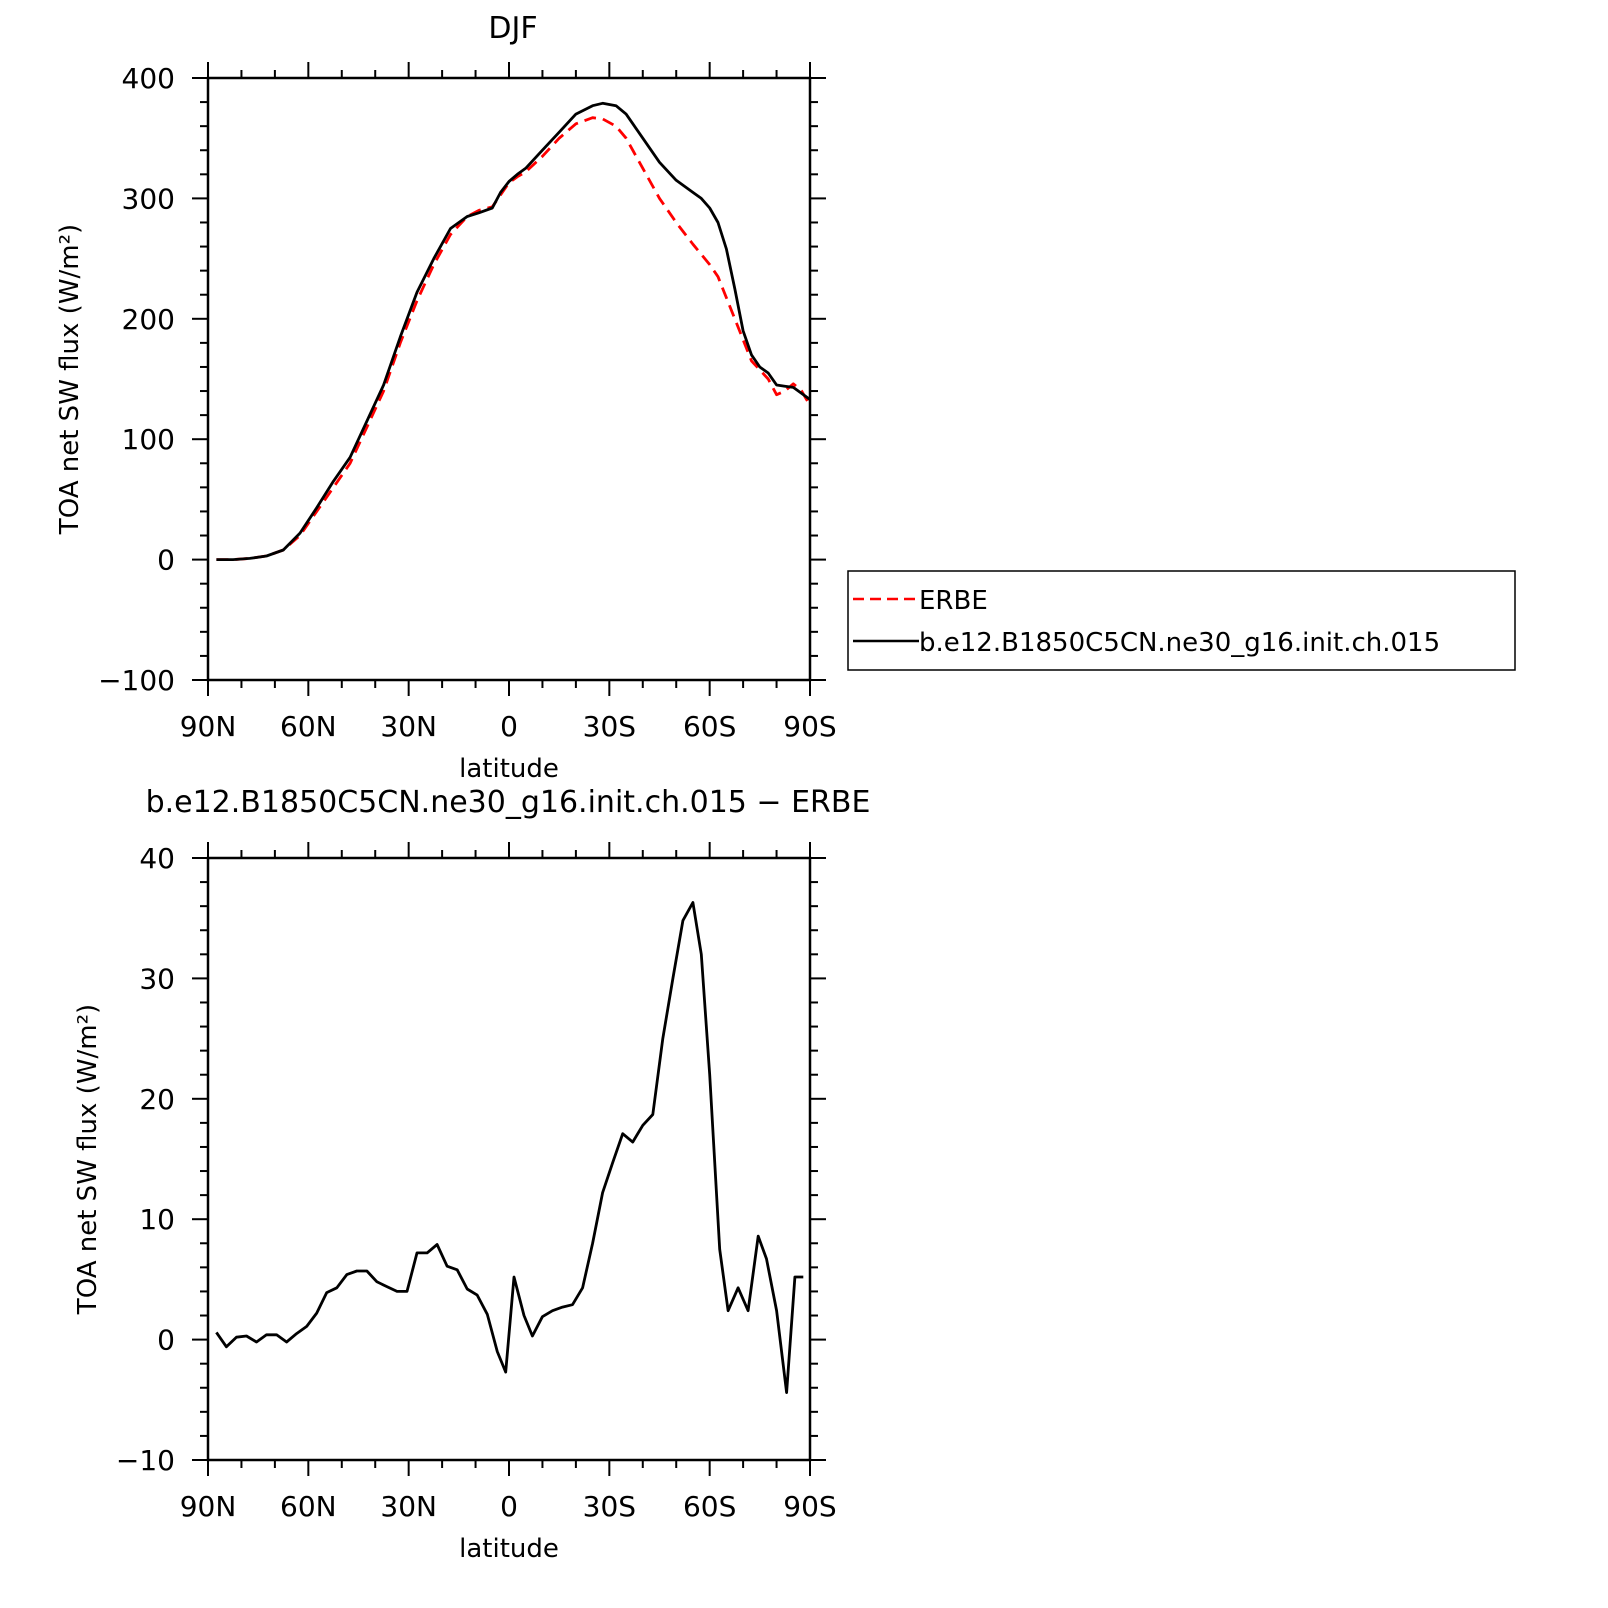 The image size is (1608, 1608). What do you see at coordinates (509, 1549) in the screenshot?
I see `panel-bottom-x-axis-label: latitude` at bounding box center [509, 1549].